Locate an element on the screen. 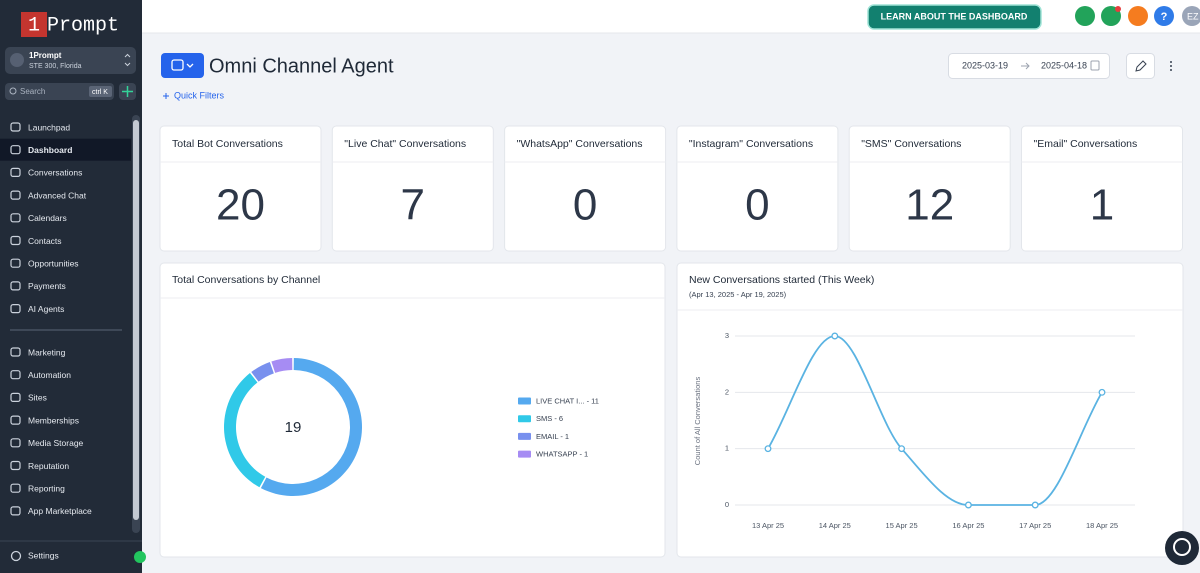  account-name: 1Prompt is located at coordinates (45, 55).